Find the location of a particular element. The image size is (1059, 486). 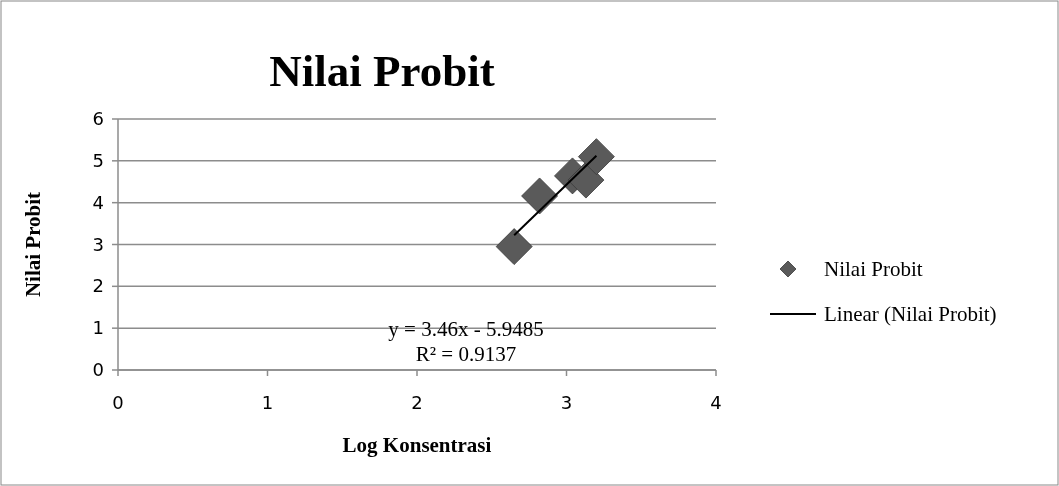

legend-label: Linear (Nilai Probit) is located at coordinates (910, 314).